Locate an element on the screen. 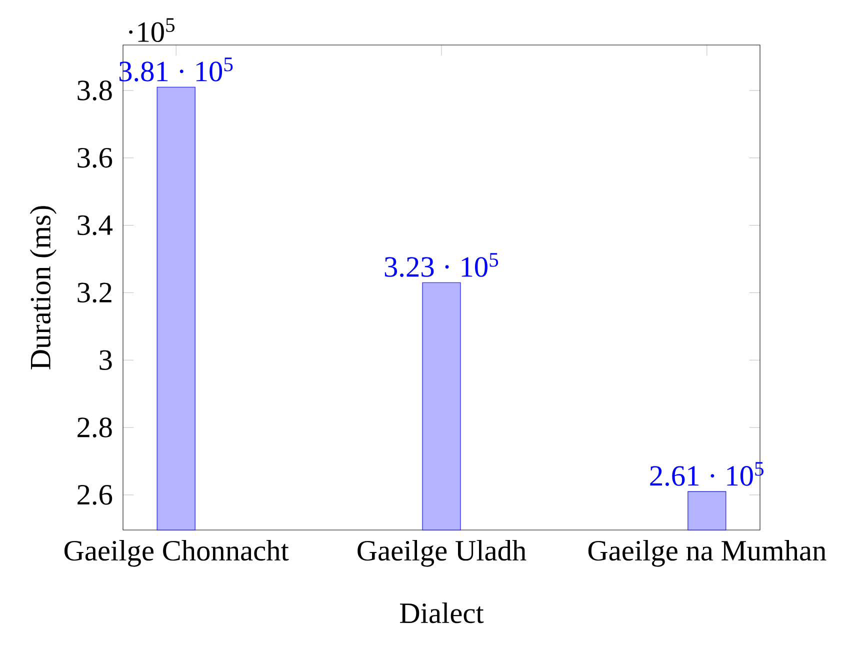 The image size is (848, 648). y-tick-label: 3 is located at coordinates (106, 360).